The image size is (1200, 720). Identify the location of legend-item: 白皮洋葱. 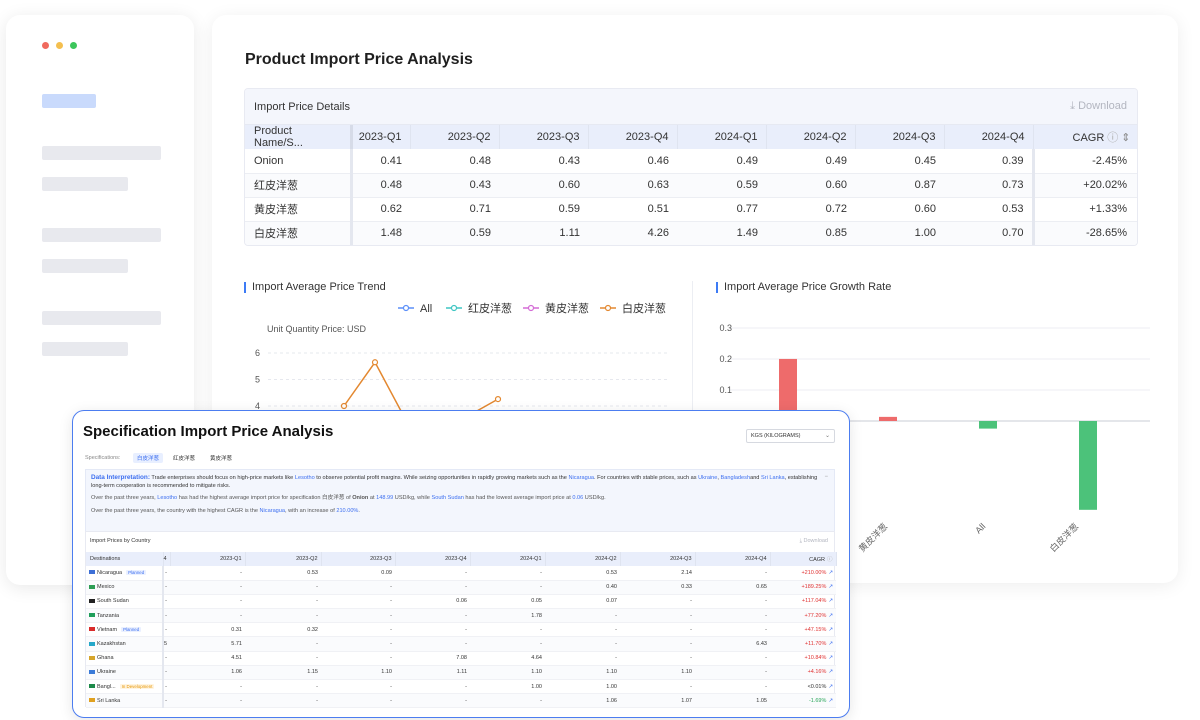
(633, 308).